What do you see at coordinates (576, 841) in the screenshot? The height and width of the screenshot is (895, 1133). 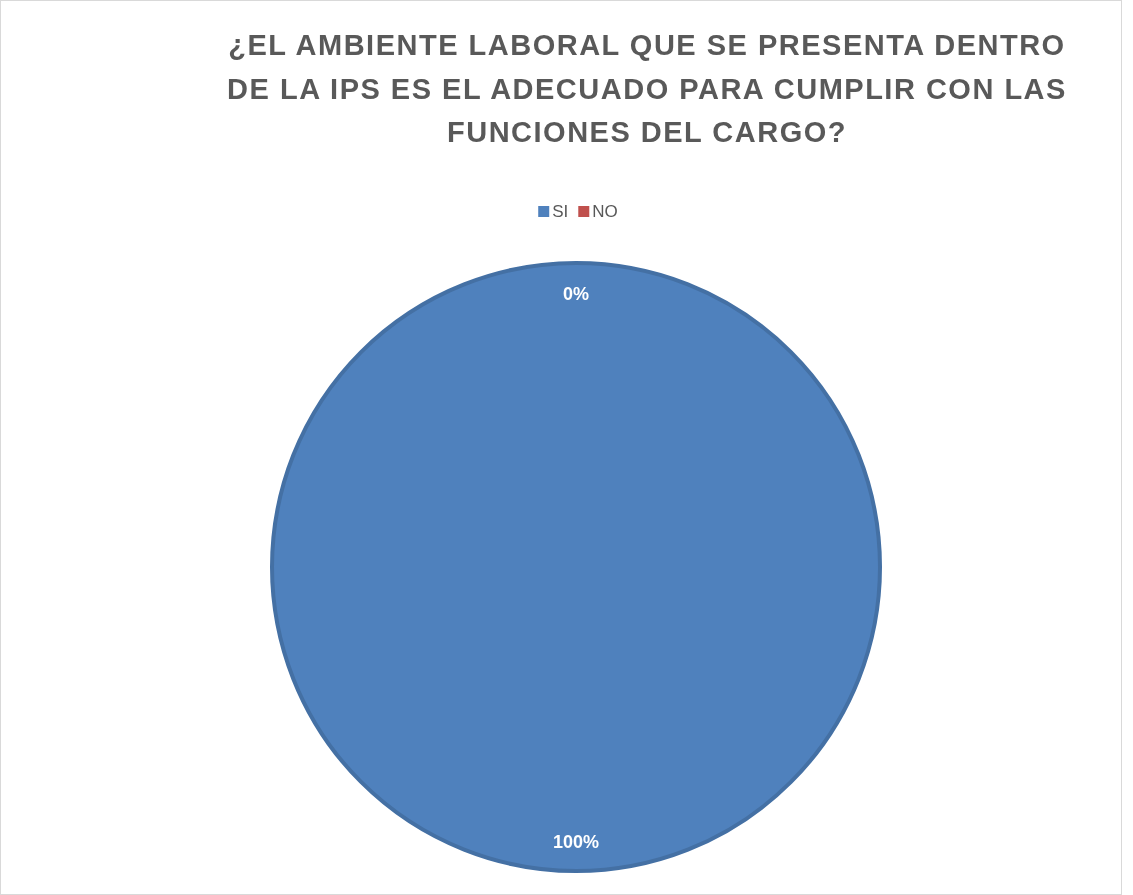 I see `data-label: 100%` at bounding box center [576, 841].